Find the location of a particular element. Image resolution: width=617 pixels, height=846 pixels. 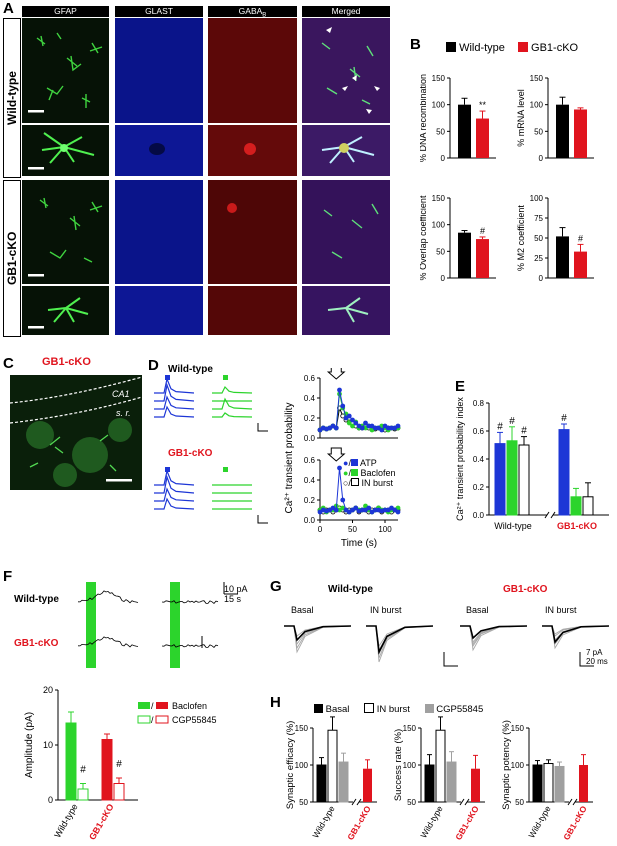

panel-g-ko-inburst: IN burst is located at coordinates (561, 610).